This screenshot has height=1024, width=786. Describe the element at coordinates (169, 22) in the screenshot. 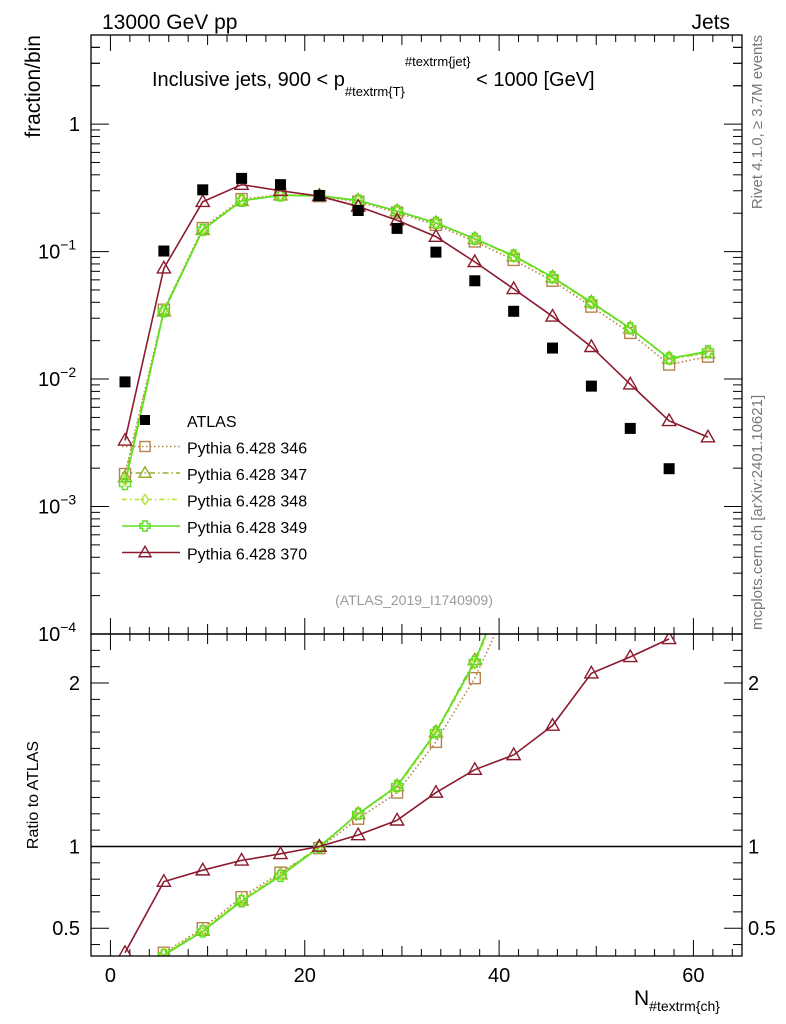

I see `energy-label: 13000 GeV pp` at that location.